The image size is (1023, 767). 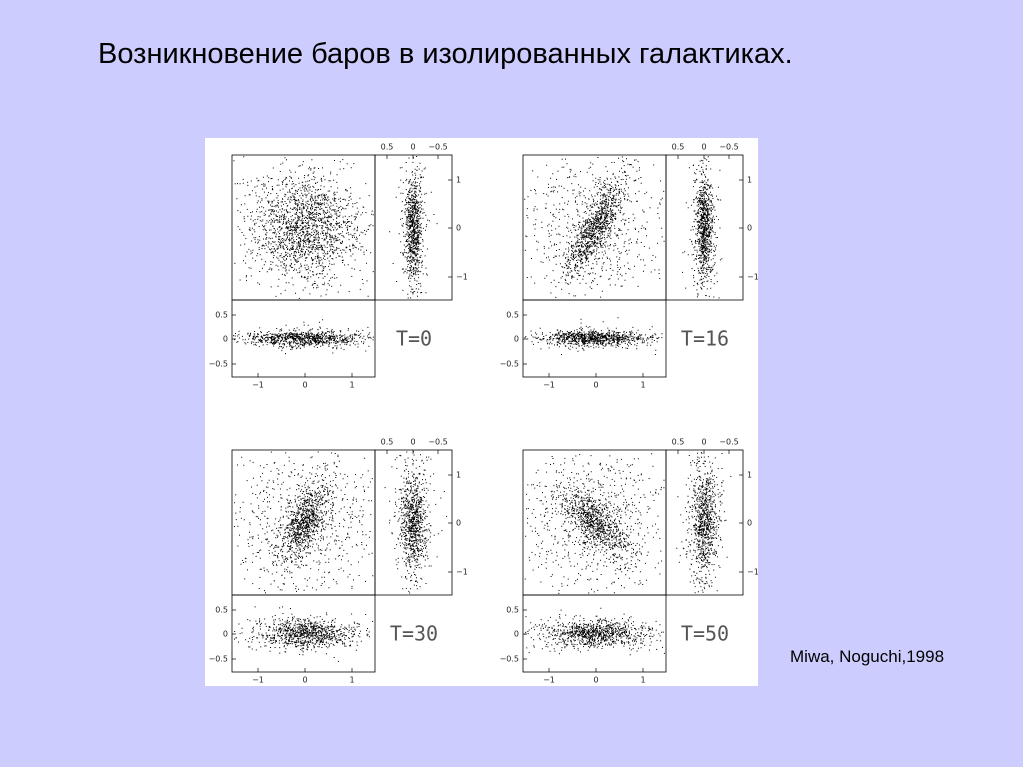 I want to click on time-label: T=16, so click(x=705, y=339).